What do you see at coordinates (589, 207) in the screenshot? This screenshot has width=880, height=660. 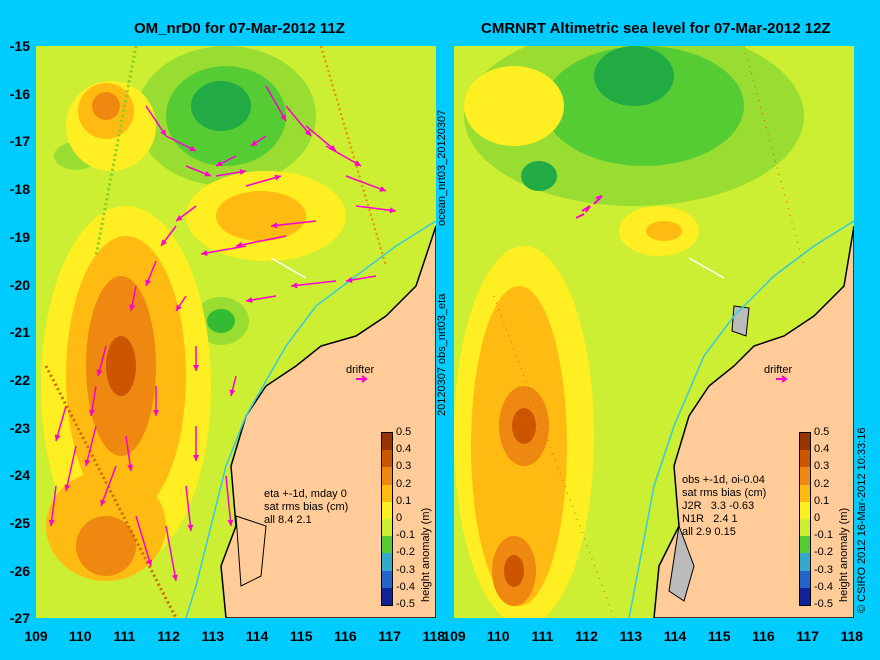 I see `drifter-cluster` at bounding box center [589, 207].